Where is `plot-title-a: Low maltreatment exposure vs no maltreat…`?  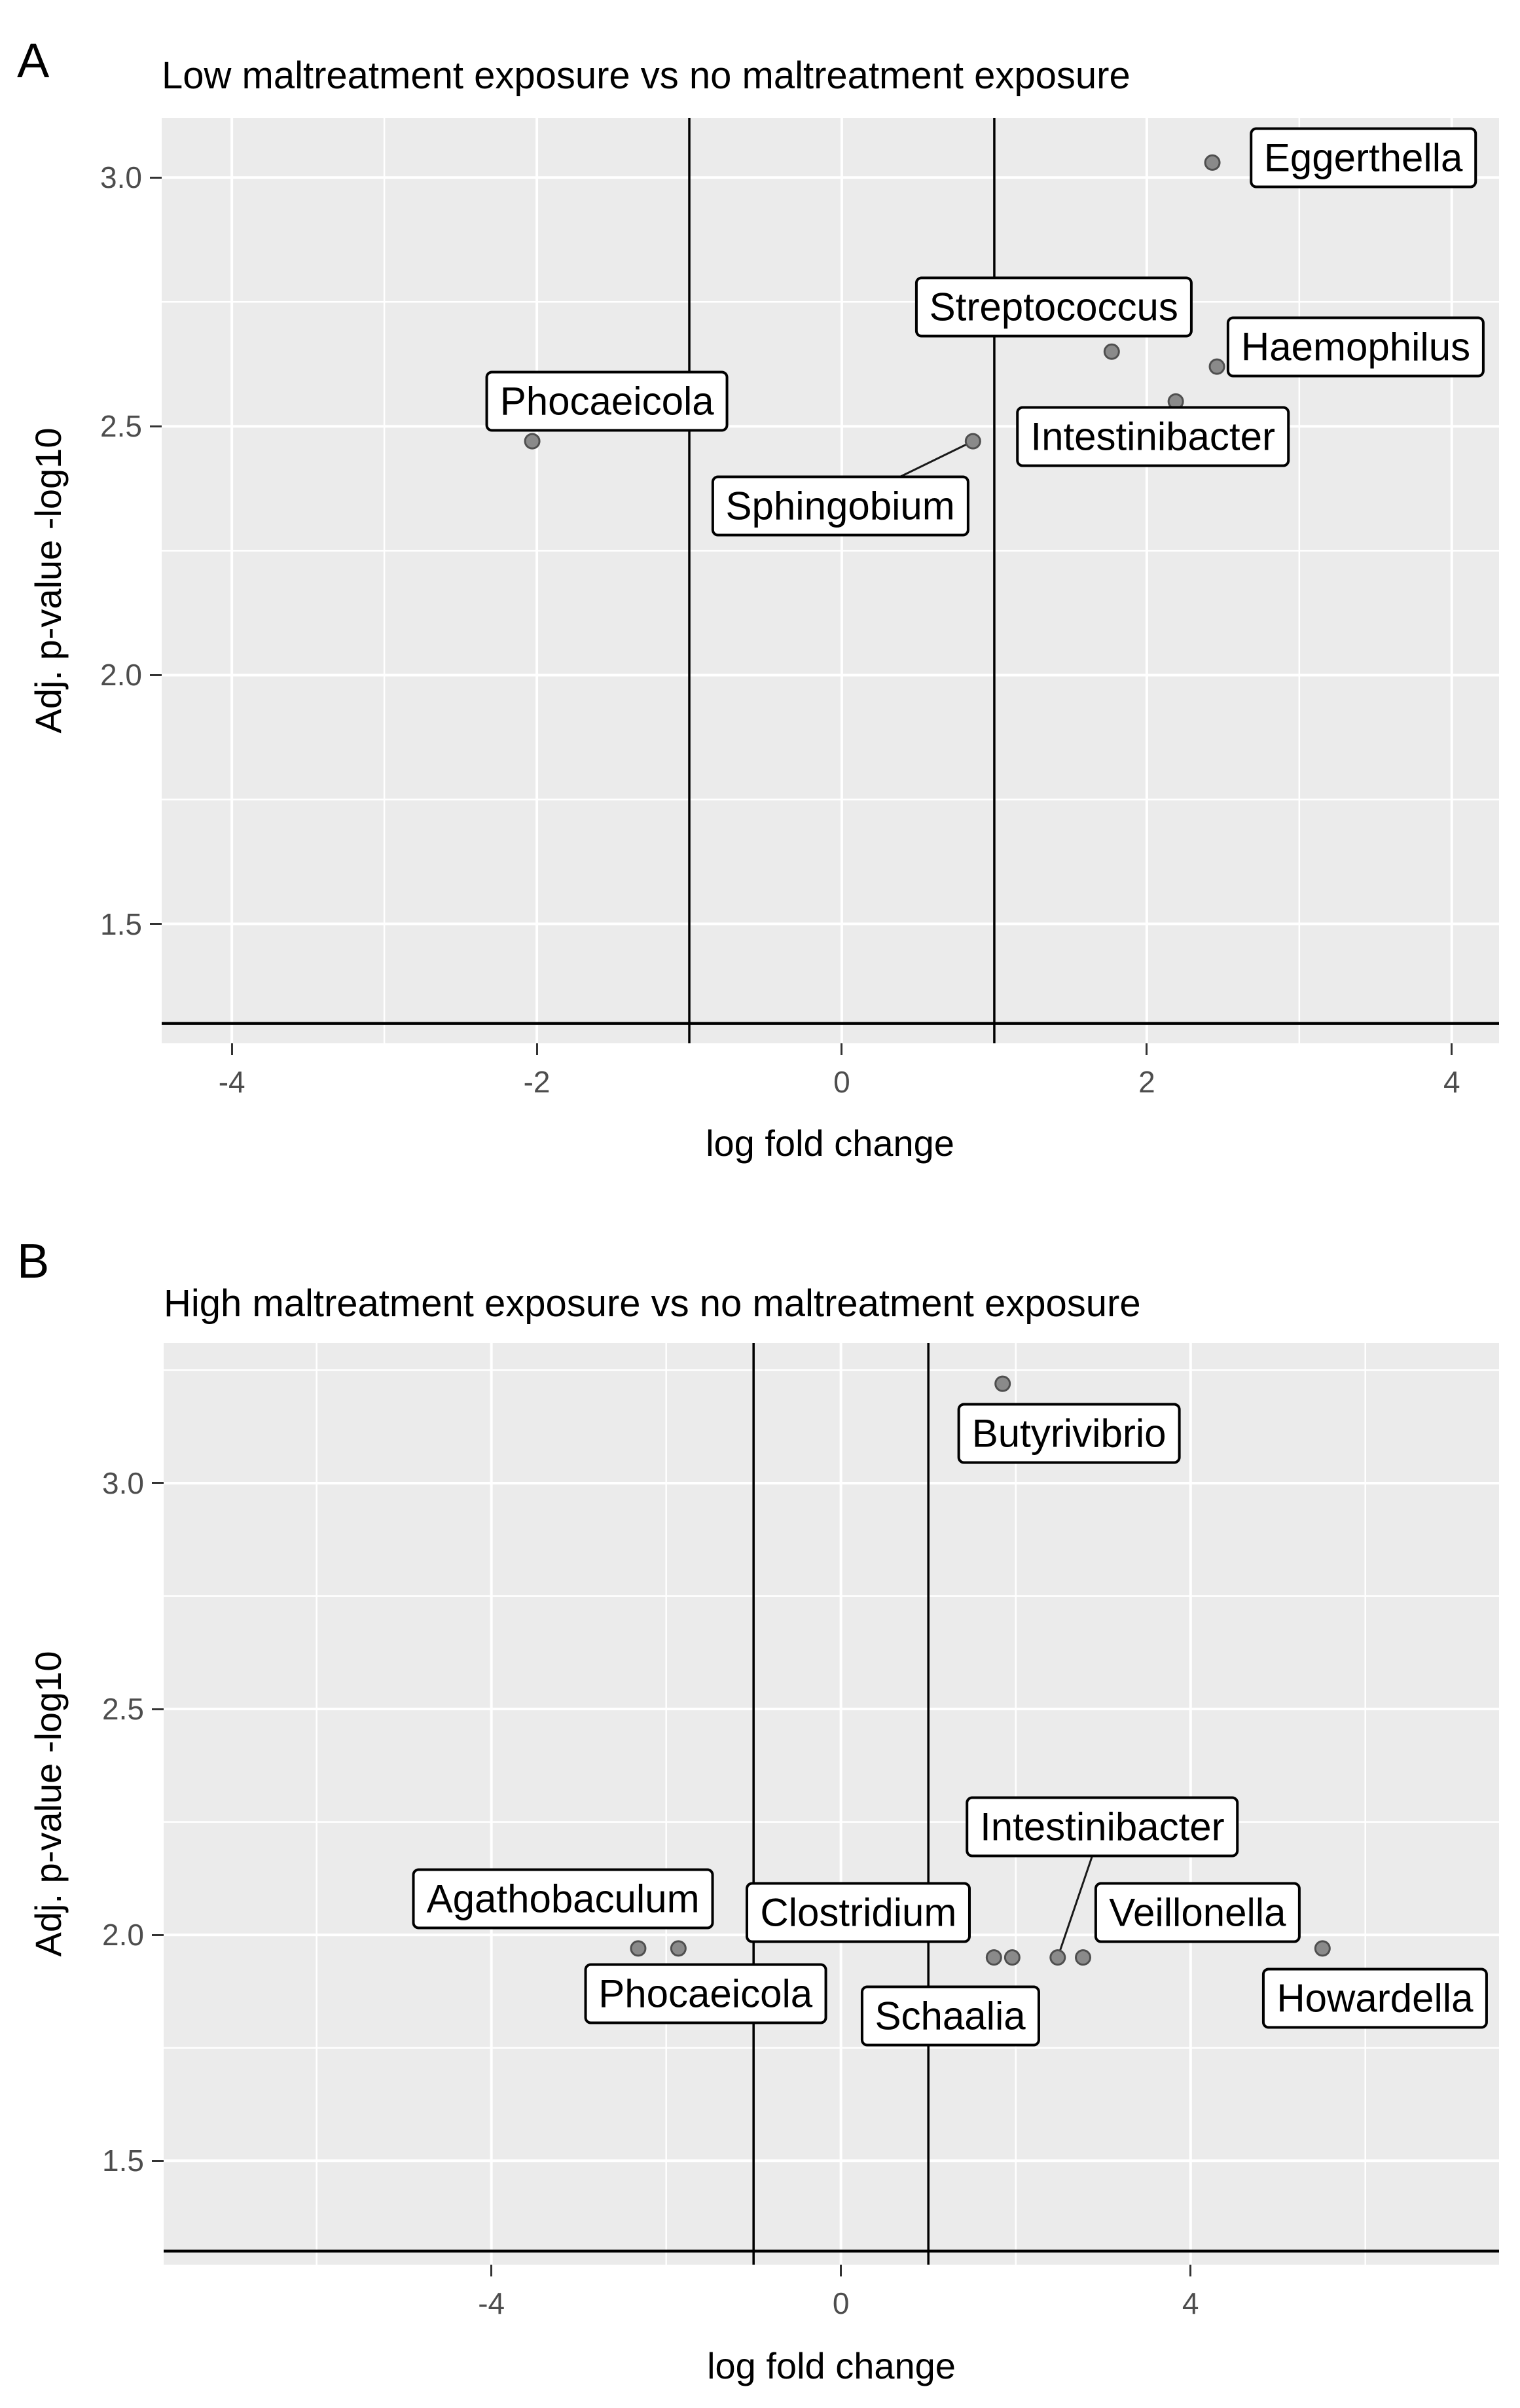 plot-title-a: Low maltreatment exposure vs no maltreat… is located at coordinates (646, 75).